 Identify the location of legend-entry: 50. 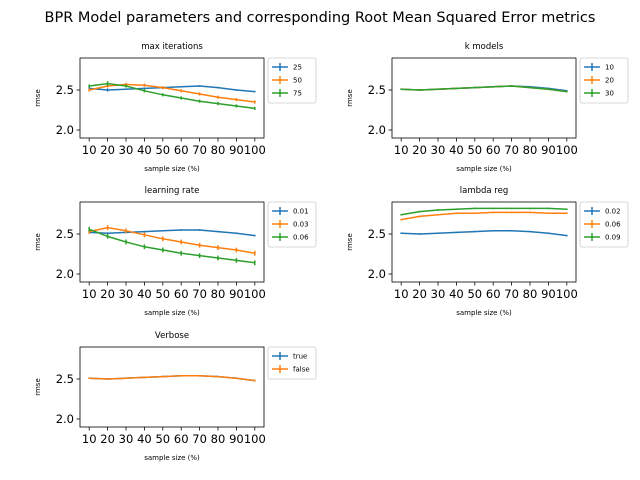
(287, 80).